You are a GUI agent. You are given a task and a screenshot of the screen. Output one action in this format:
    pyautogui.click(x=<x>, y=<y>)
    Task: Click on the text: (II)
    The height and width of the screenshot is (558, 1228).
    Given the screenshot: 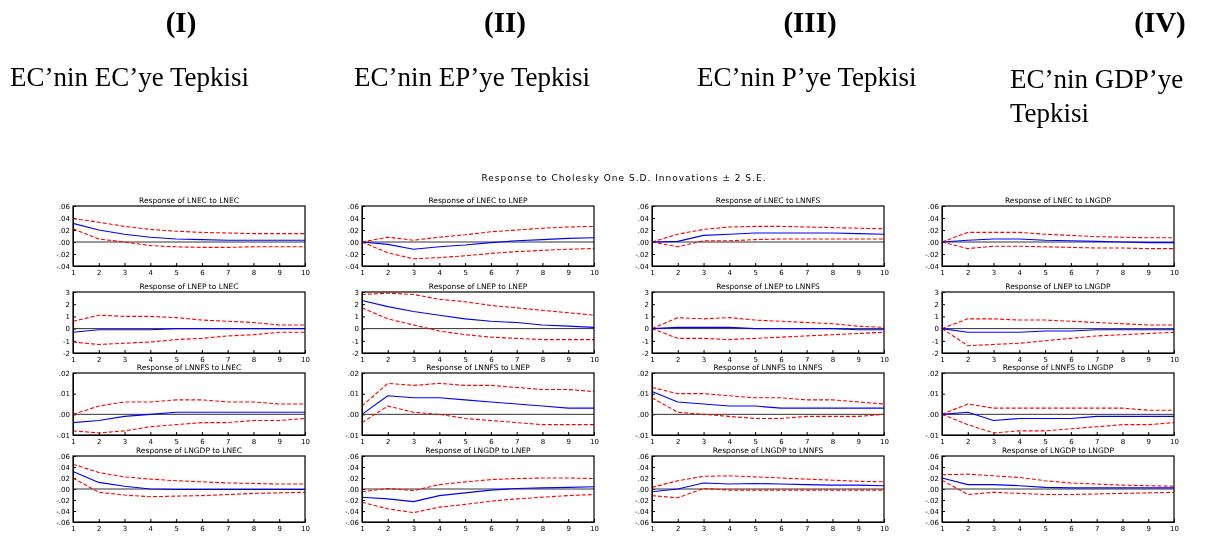 What is the action you would take?
    pyautogui.click(x=505, y=22)
    